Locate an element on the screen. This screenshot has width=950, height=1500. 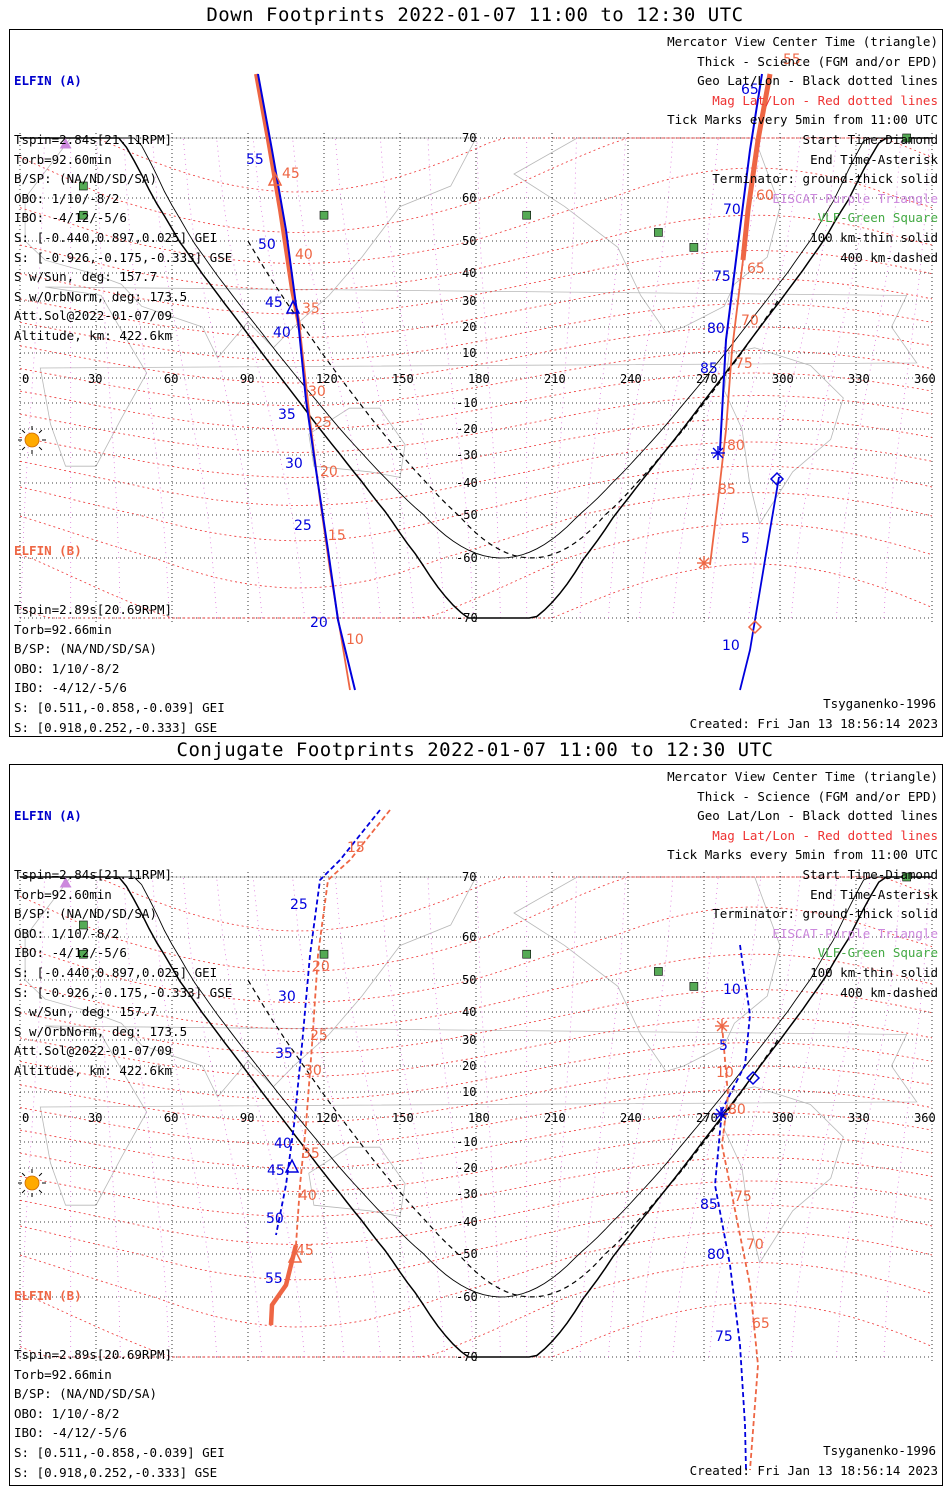
track-tick-label: 20 is located at coordinates (319, 623).